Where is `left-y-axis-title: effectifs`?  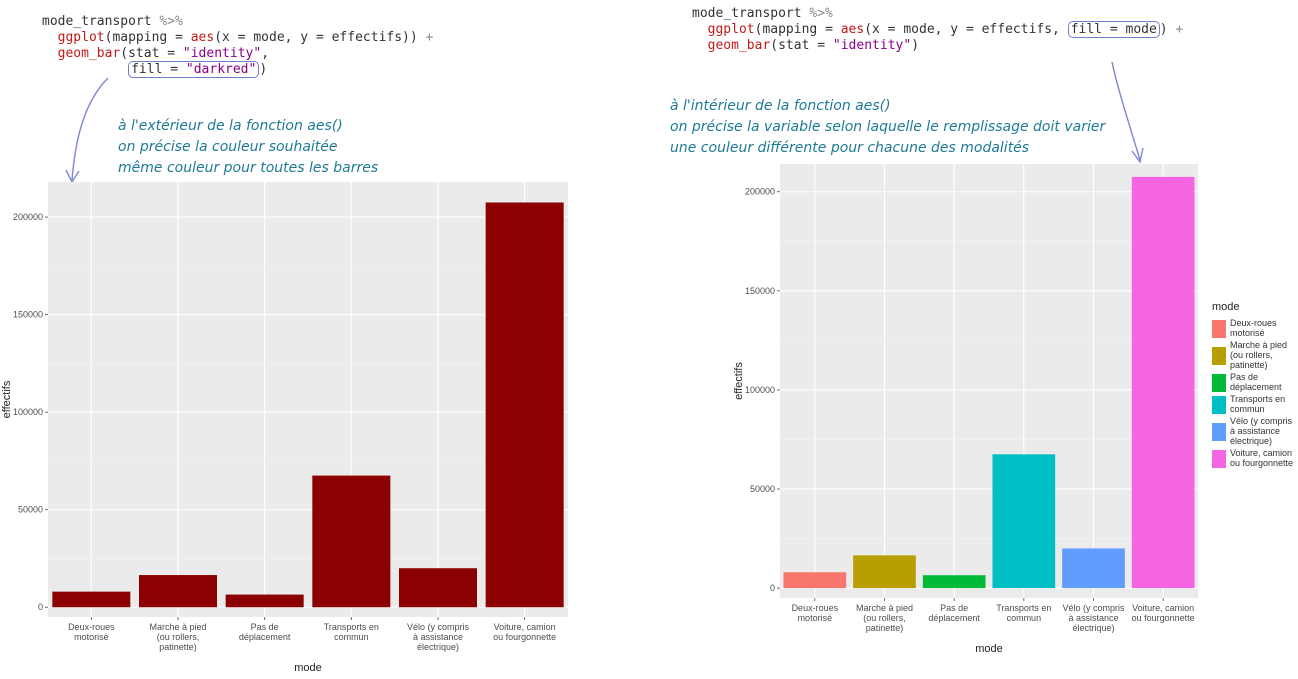 left-y-axis-title: effectifs is located at coordinates (7, 399).